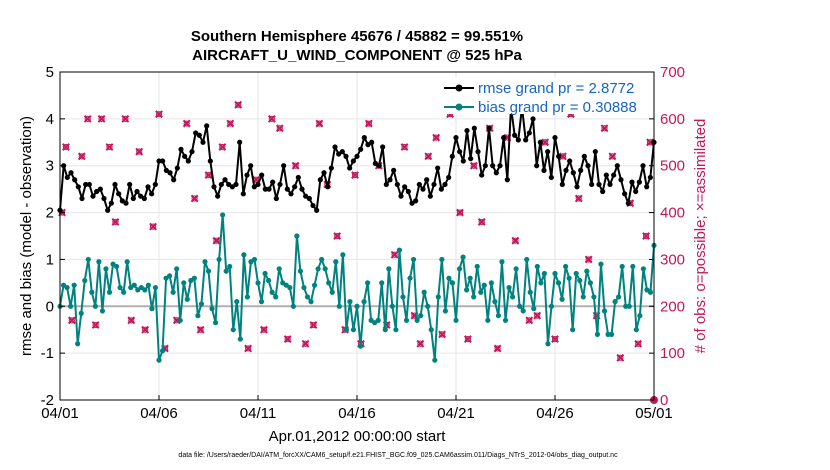  Describe the element at coordinates (557, 107) in the screenshot. I see `legend-bias-label: bias grand pr = 0.30888` at that location.